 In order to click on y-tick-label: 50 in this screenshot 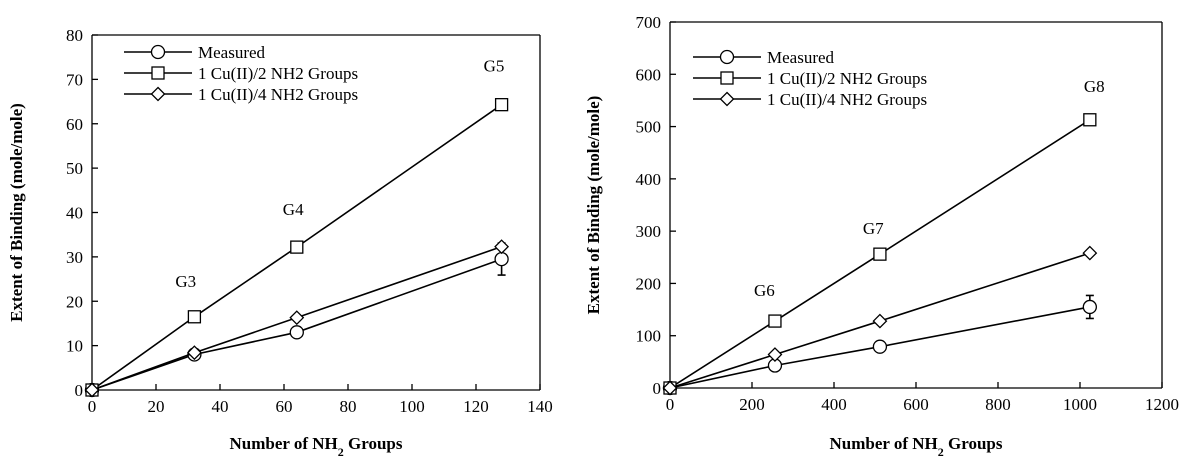, I will do `click(74, 168)`.